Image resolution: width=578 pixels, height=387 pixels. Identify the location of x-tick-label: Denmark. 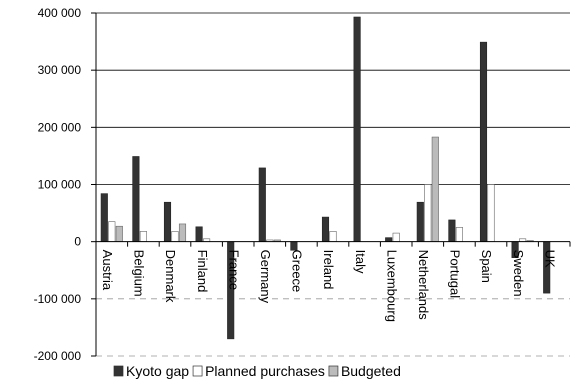
(170, 276).